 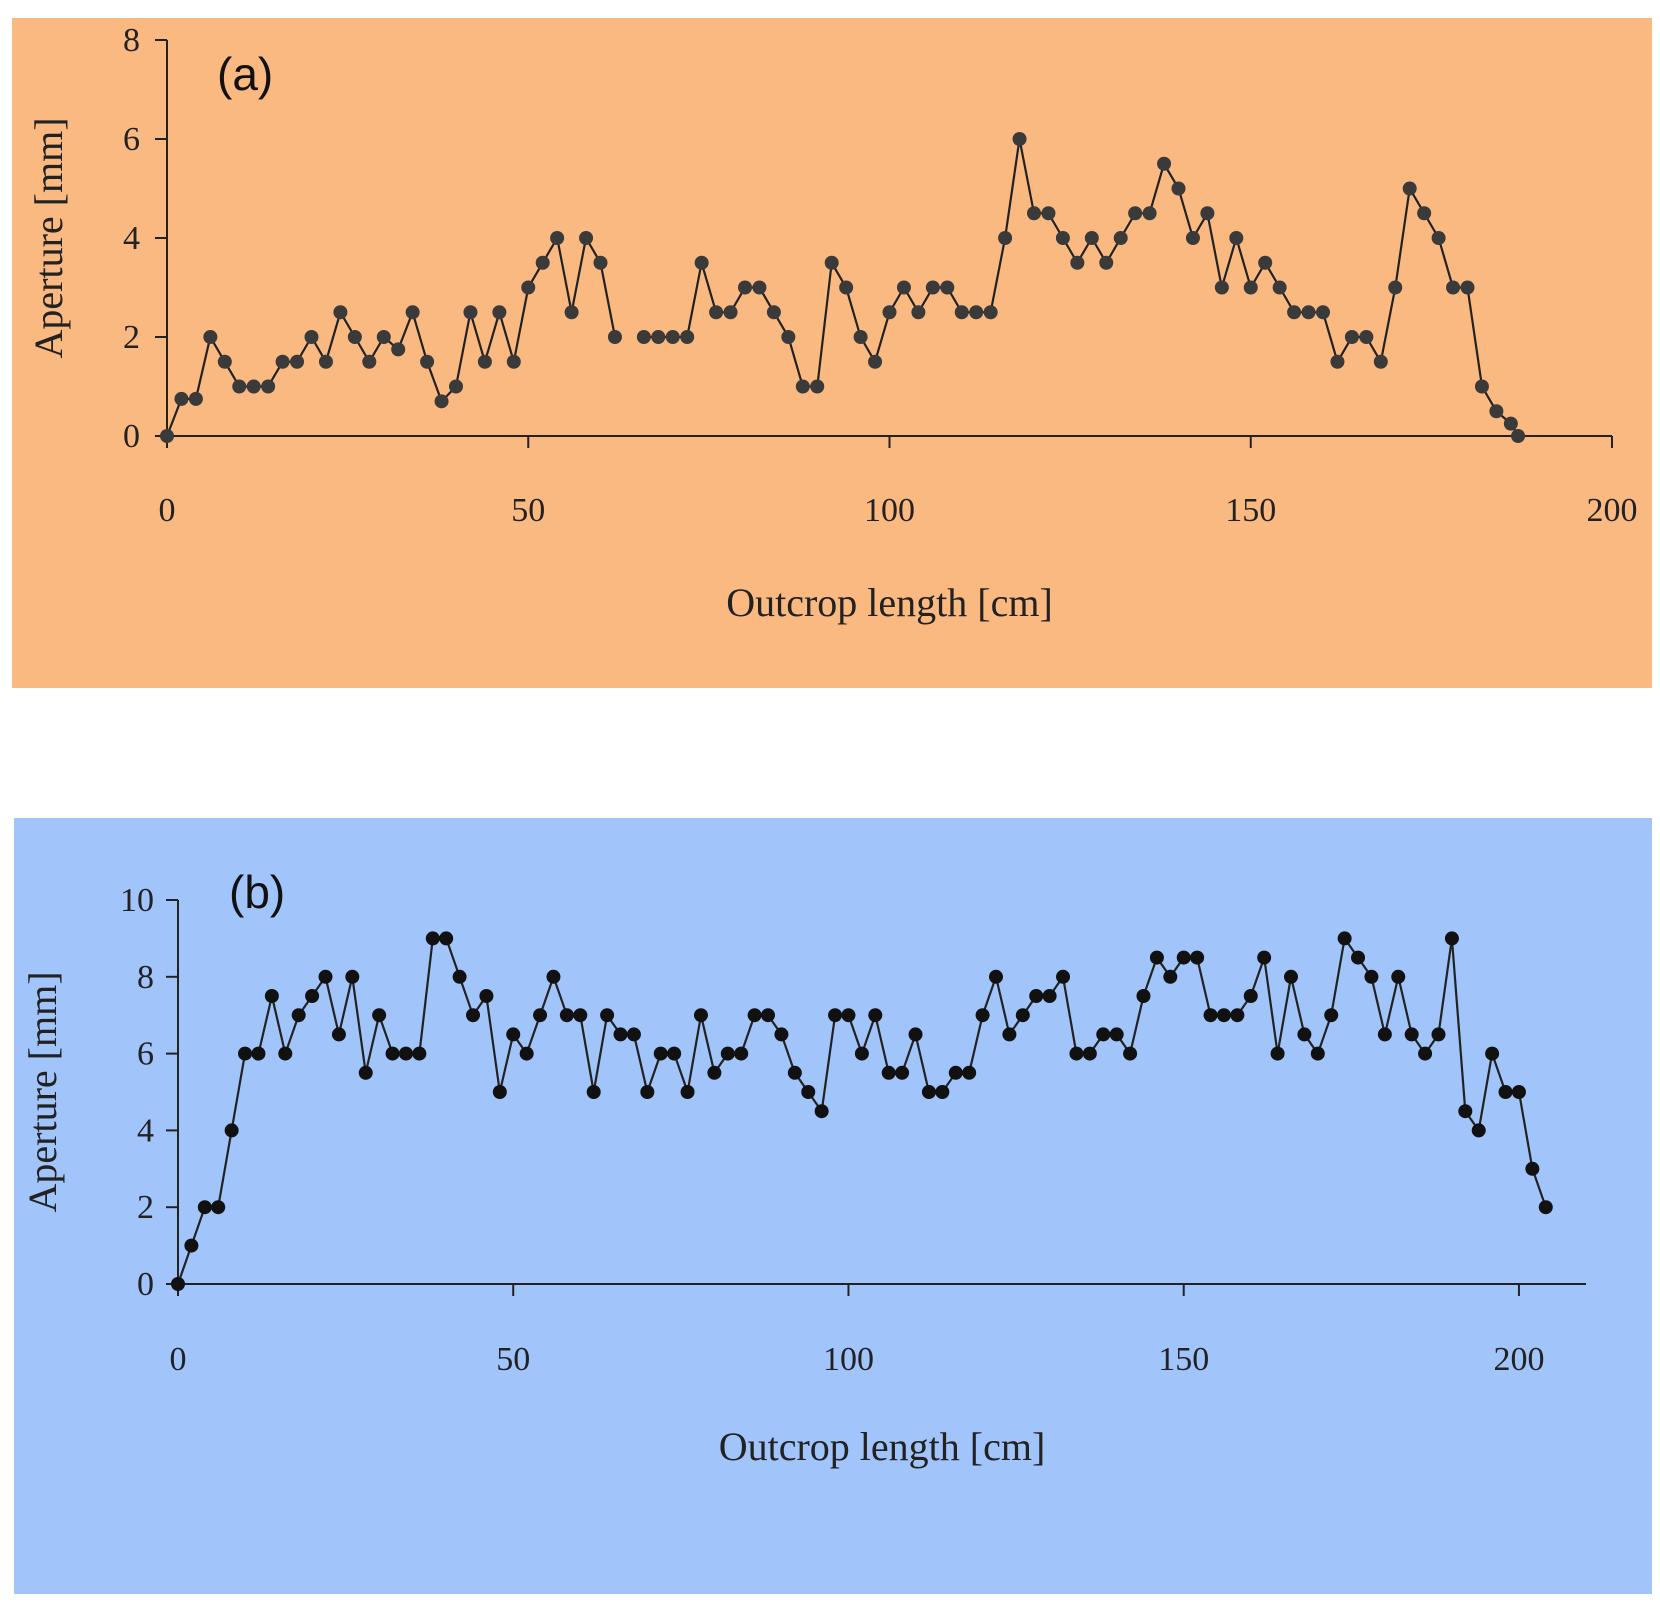 What do you see at coordinates (1612, 510) in the screenshot?
I see `chart-a-x-tick-label: 200` at bounding box center [1612, 510].